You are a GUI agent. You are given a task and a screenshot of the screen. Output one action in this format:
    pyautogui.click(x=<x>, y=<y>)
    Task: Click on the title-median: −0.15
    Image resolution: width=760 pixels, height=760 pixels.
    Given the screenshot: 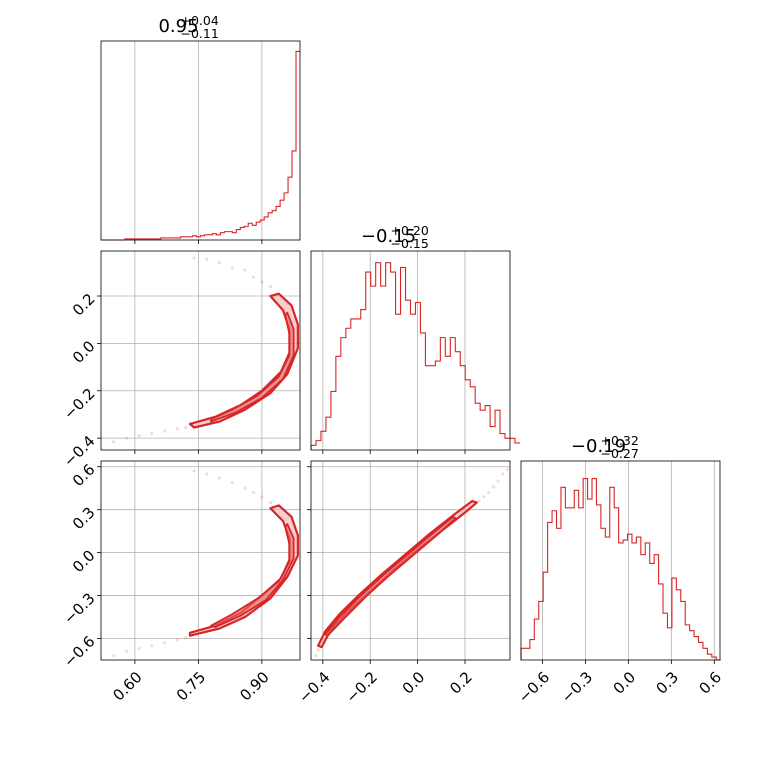 What is the action you would take?
    pyautogui.click(x=388, y=236)
    